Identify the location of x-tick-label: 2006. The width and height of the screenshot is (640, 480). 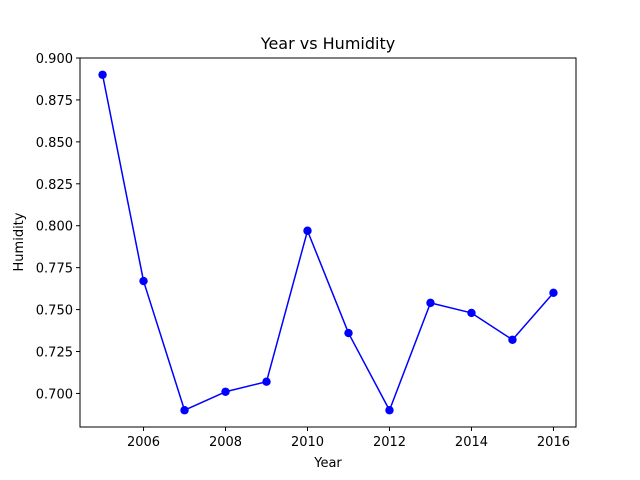
(143, 442).